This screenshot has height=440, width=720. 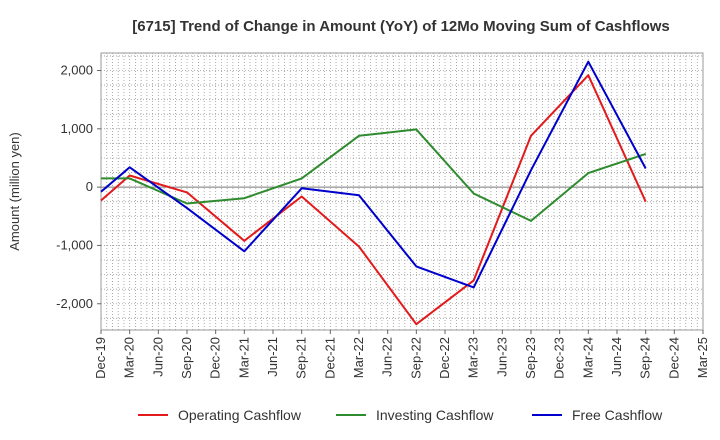 What do you see at coordinates (617, 415) in the screenshot?
I see `legend-label: Free Cashflow` at bounding box center [617, 415].